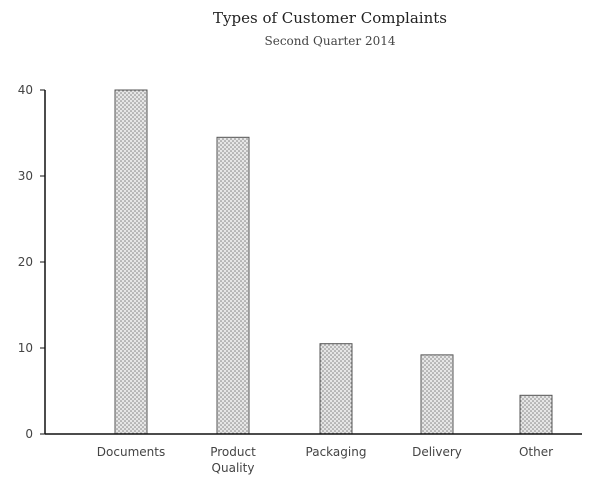 The height and width of the screenshot is (486, 590). Describe the element at coordinates (25, 90) in the screenshot. I see `y-tick-label: 40` at that location.